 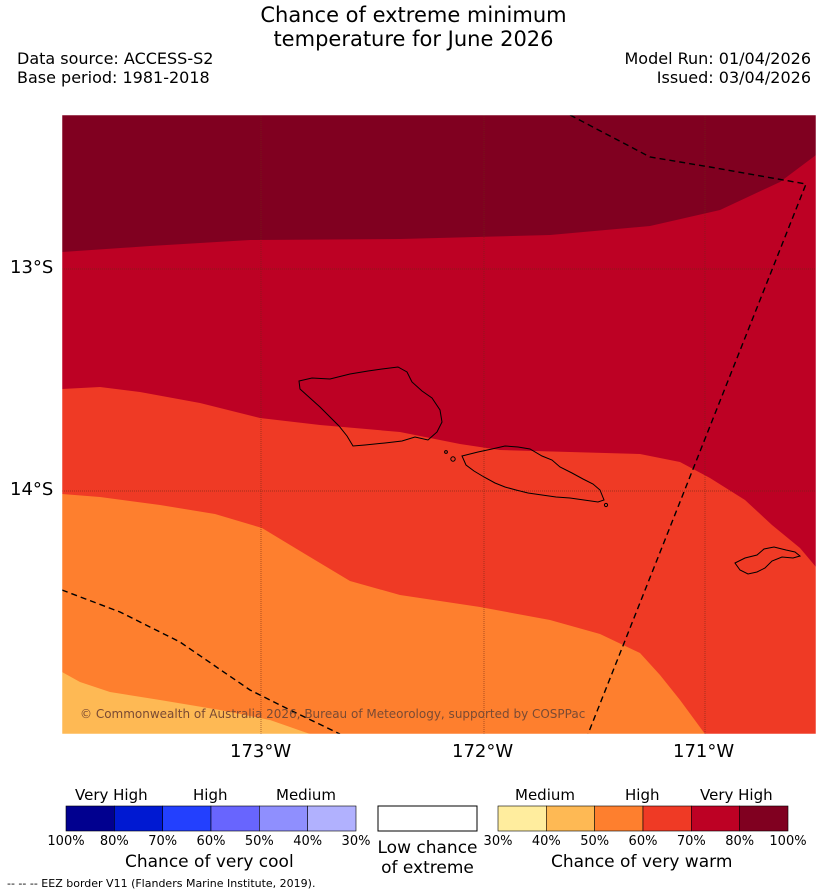 I want to click on neutral-line-2: of extreme, so click(x=427, y=868).